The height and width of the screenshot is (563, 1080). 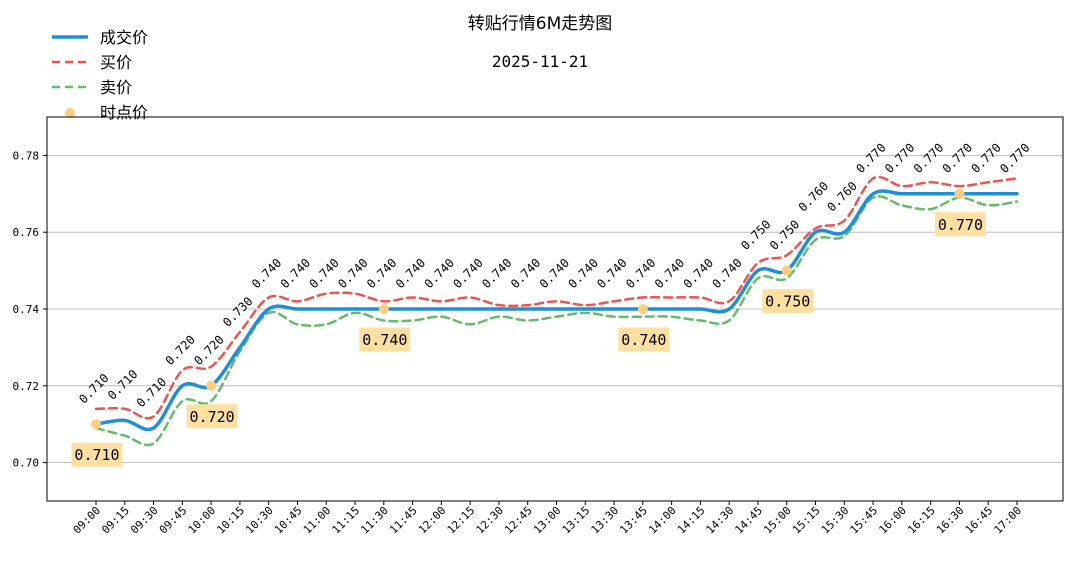 I want to click on y-tick-label: 0.72, so click(x=26, y=386).